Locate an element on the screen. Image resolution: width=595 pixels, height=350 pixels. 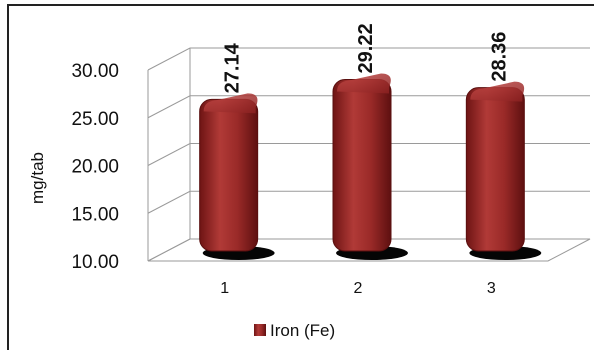
legend: Iron (Fe) is located at coordinates (294, 330).